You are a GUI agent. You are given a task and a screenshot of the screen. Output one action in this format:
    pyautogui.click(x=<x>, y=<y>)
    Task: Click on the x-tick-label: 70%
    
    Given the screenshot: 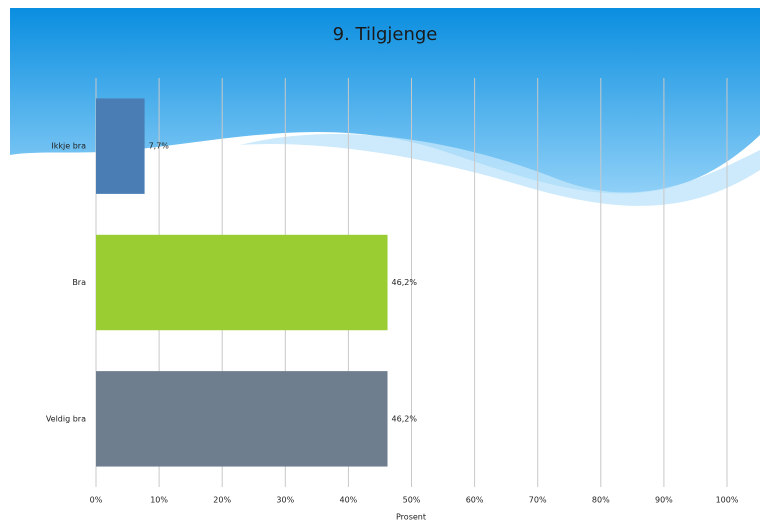 What is the action you would take?
    pyautogui.click(x=538, y=500)
    